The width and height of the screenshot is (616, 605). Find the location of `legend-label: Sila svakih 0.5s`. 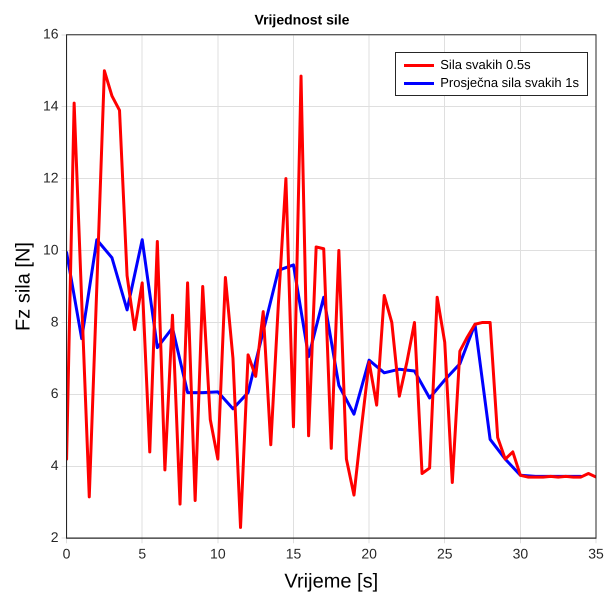

legend-label: Sila svakih 0.5s is located at coordinates (485, 65).